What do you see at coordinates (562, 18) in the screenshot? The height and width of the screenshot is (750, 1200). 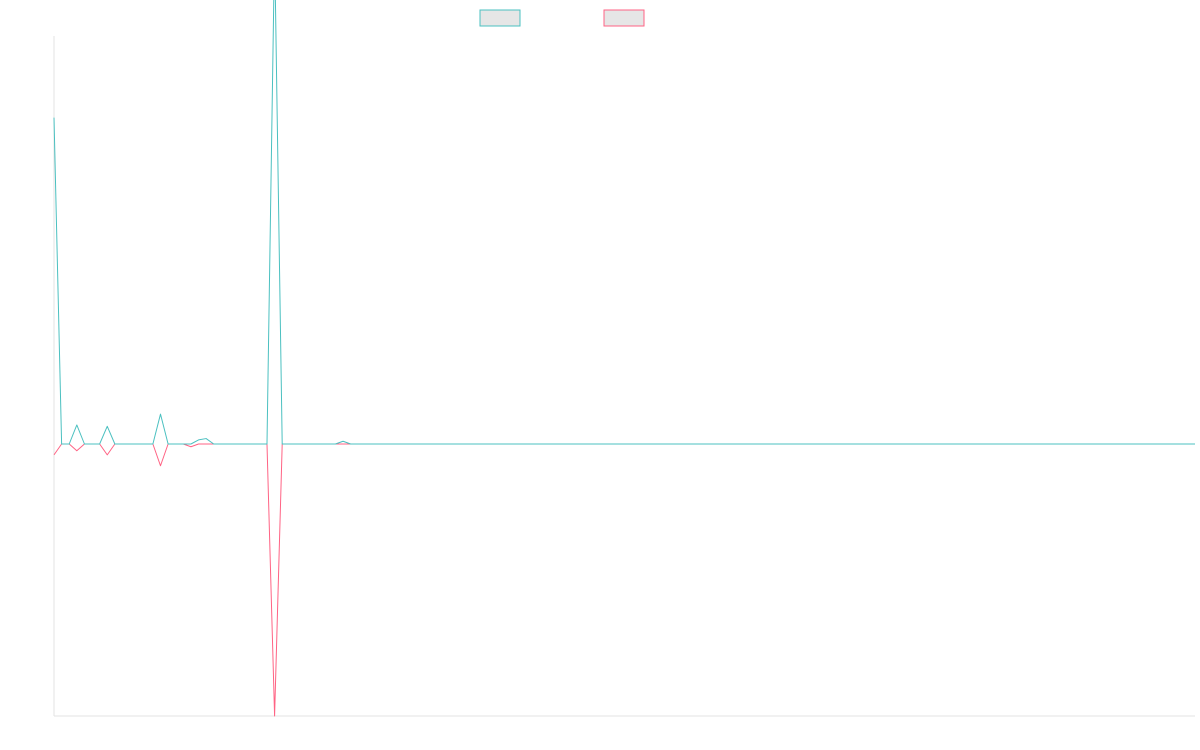 I see `legend` at bounding box center [562, 18].